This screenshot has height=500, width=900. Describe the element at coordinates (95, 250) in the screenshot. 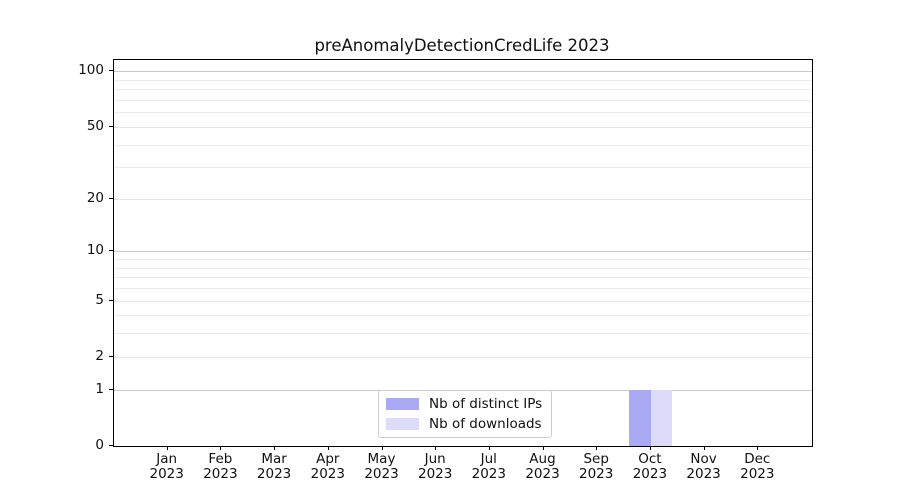

I see `y-tick-label: 10` at that location.